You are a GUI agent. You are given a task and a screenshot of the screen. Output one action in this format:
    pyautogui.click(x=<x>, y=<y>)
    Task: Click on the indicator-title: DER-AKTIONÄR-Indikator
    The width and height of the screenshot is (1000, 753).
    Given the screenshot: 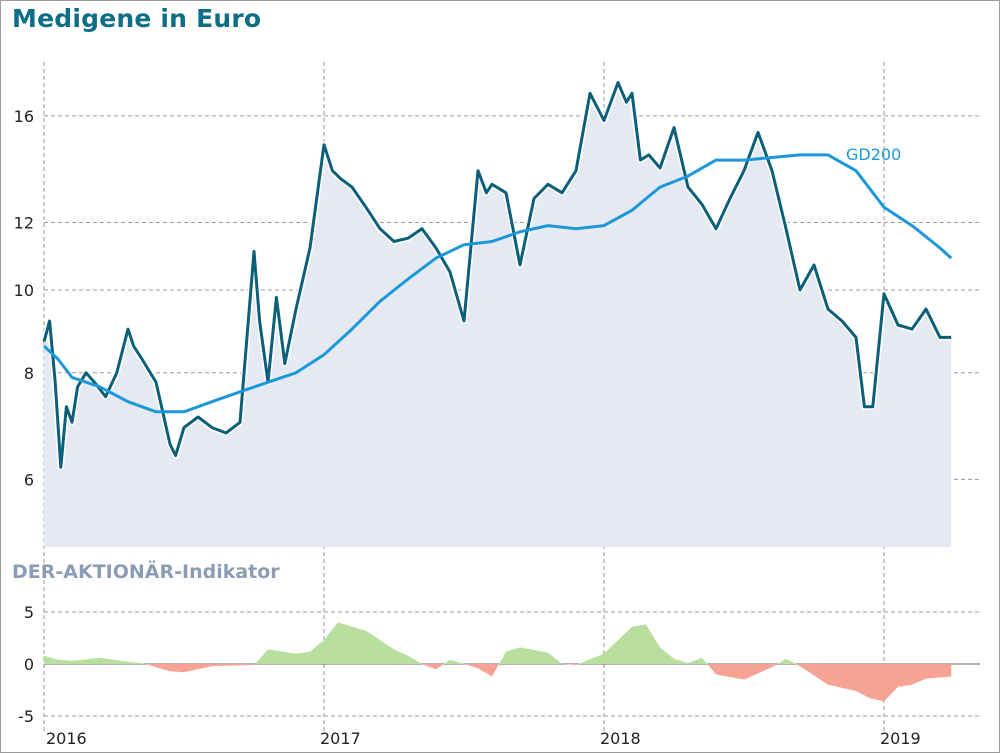 What is the action you would take?
    pyautogui.click(x=146, y=572)
    